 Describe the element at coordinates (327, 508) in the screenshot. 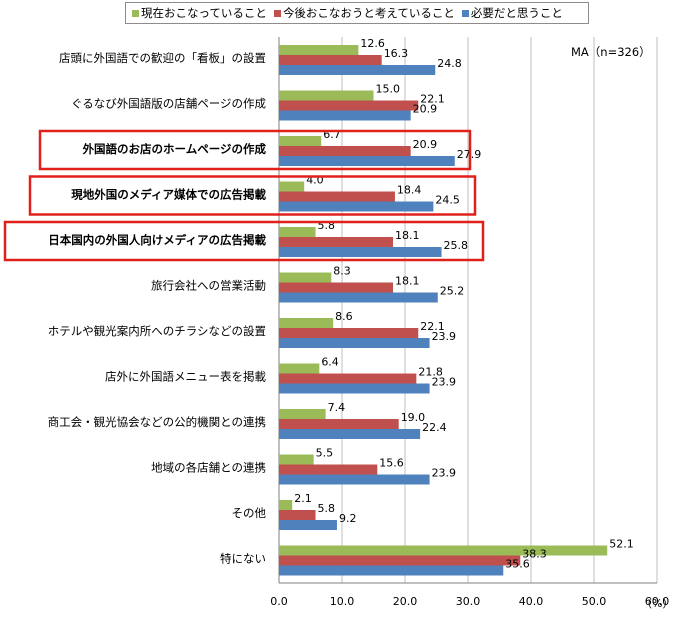

I see `data-label: 5.8` at that location.